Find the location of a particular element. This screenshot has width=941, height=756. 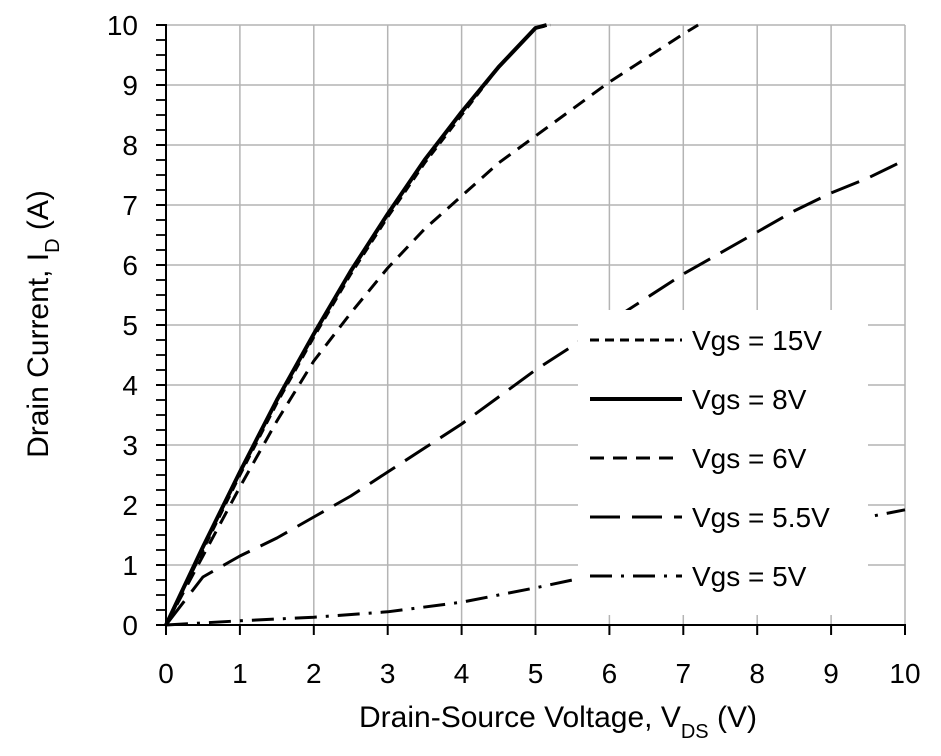

y-tick-label: 9 is located at coordinates (130, 85).